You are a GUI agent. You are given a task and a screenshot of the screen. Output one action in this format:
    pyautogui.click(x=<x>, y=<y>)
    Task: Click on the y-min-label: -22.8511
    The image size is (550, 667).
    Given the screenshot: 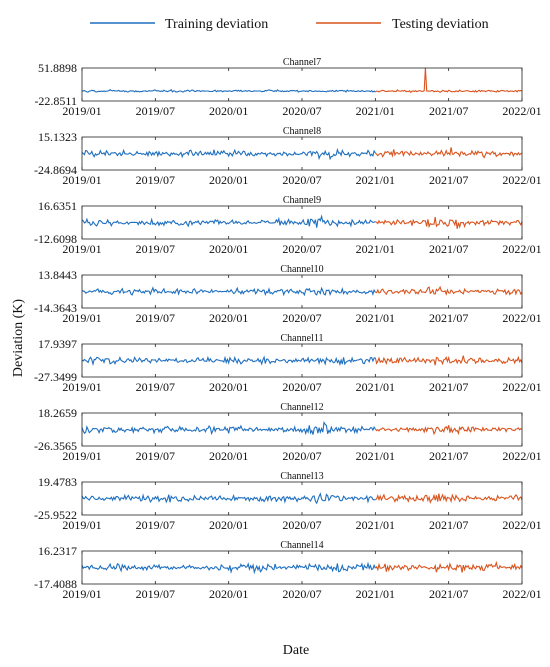 What is the action you would take?
    pyautogui.click(x=55, y=101)
    